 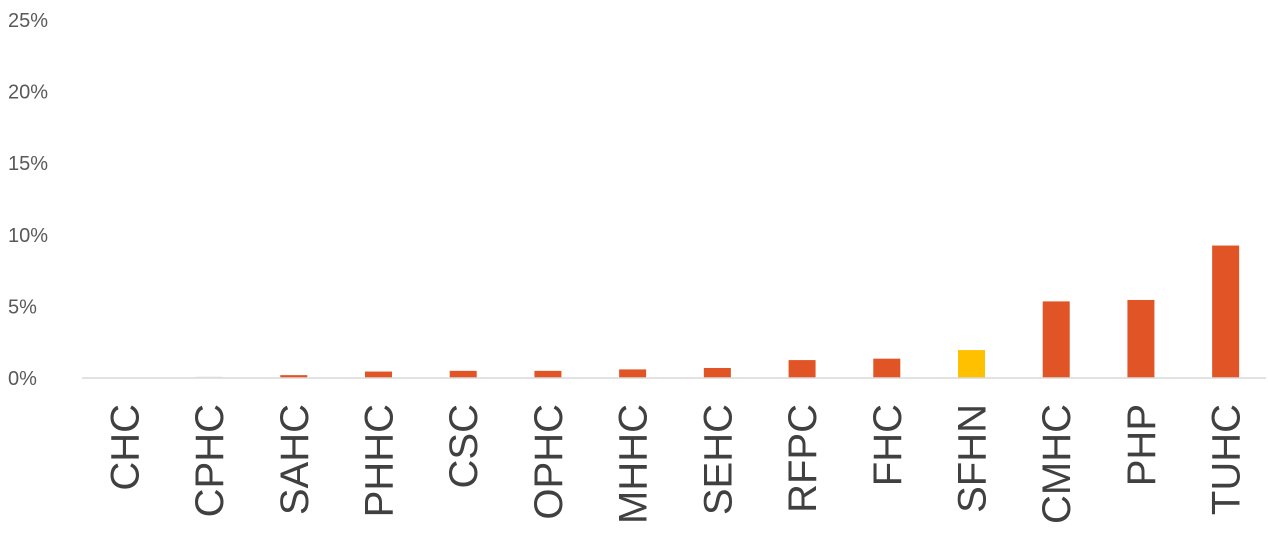 What do you see at coordinates (1057, 464) in the screenshot?
I see `x-tick-label: CMHC` at bounding box center [1057, 464].